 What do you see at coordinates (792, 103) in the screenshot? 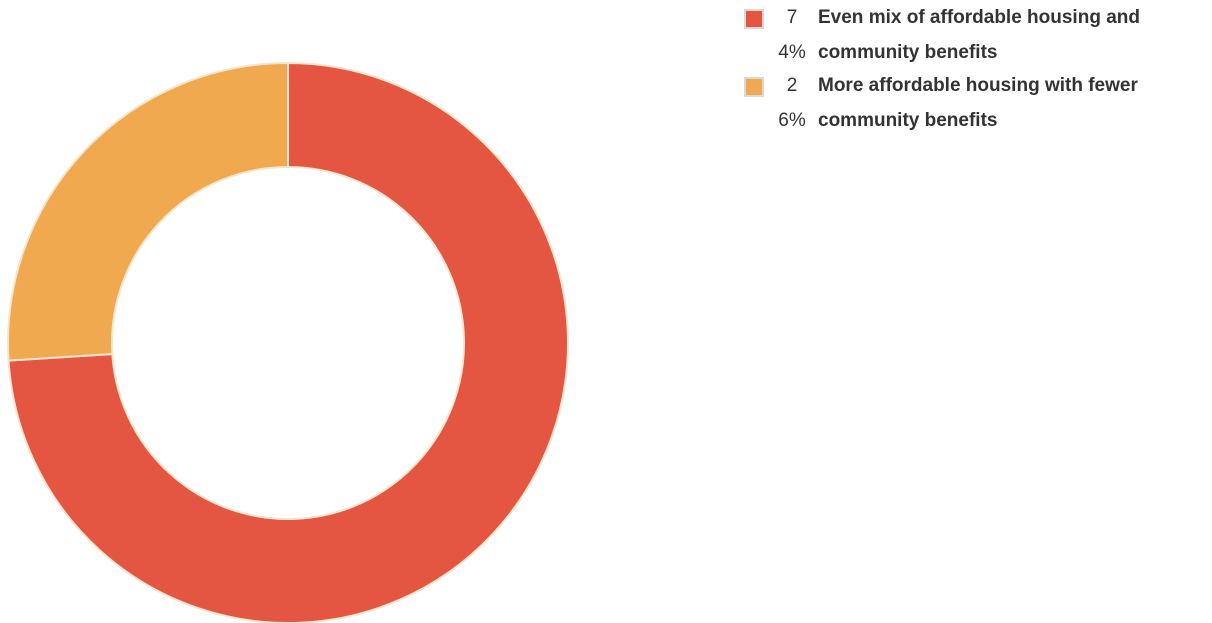
I see `legend-value-2: 26%` at bounding box center [792, 103].